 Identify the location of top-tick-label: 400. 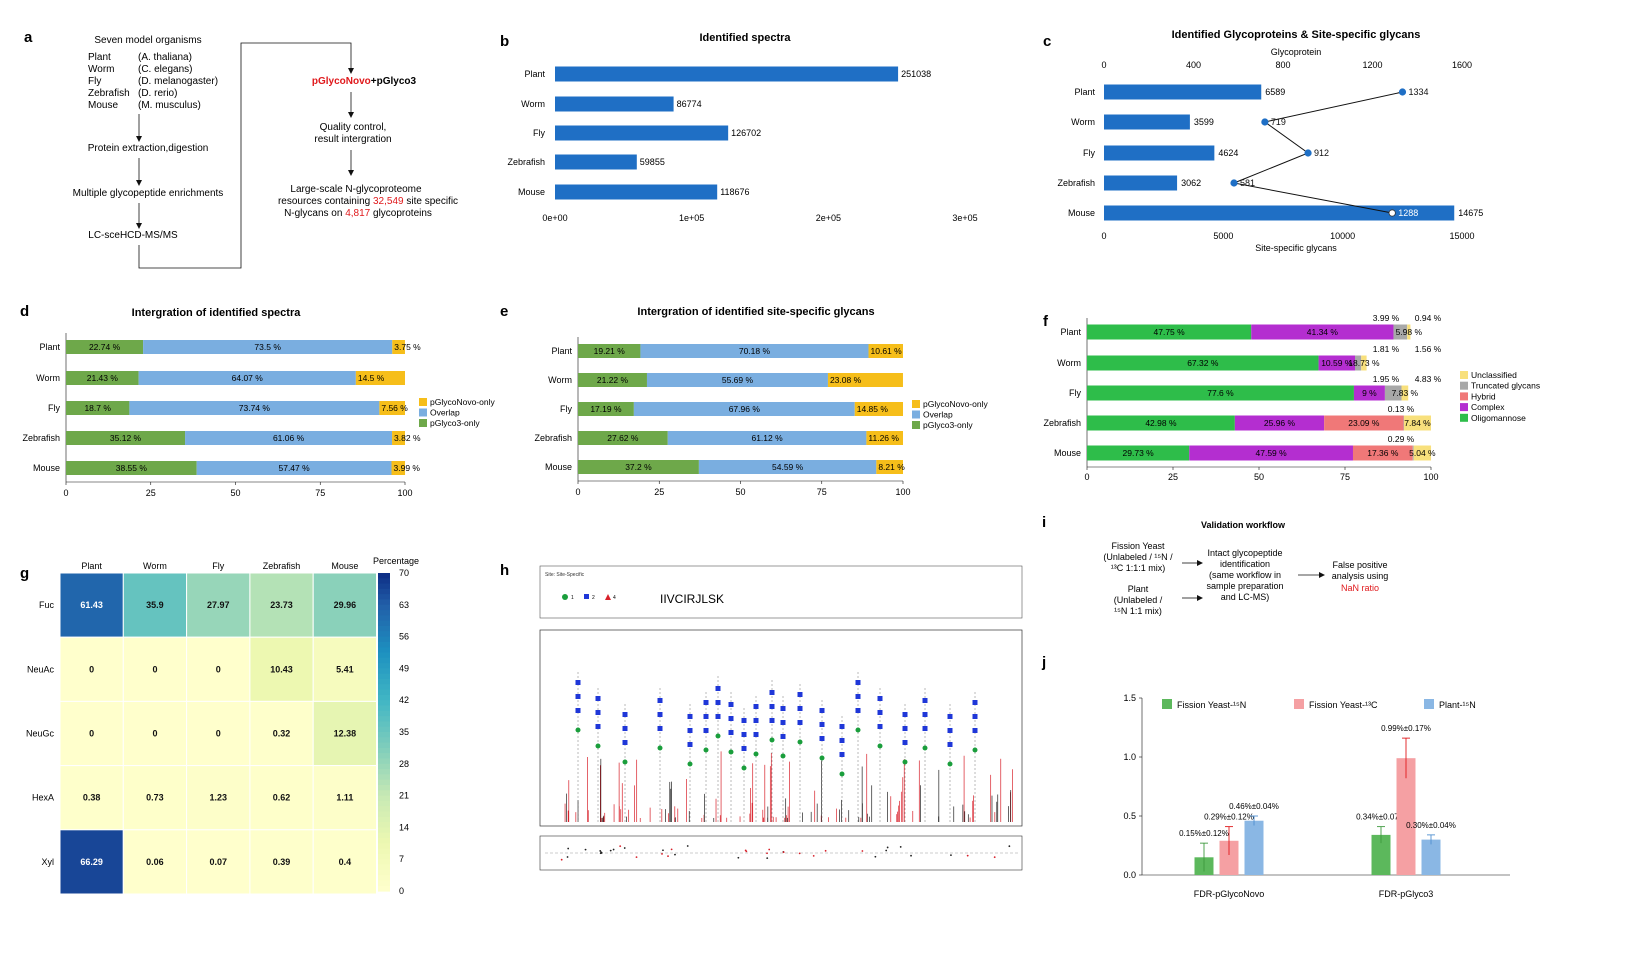
(1193, 65).